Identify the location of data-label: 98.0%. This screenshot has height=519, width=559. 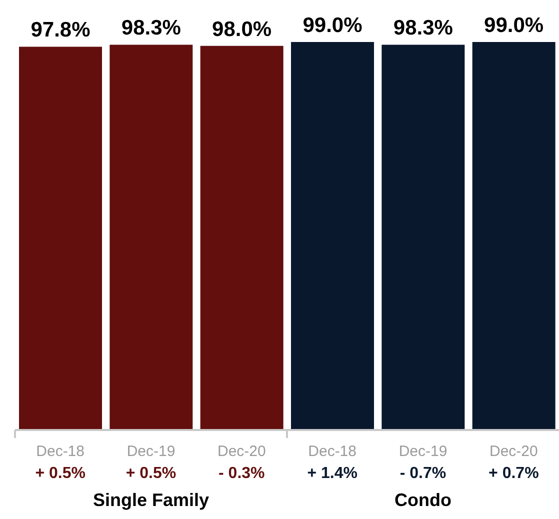
(242, 29).